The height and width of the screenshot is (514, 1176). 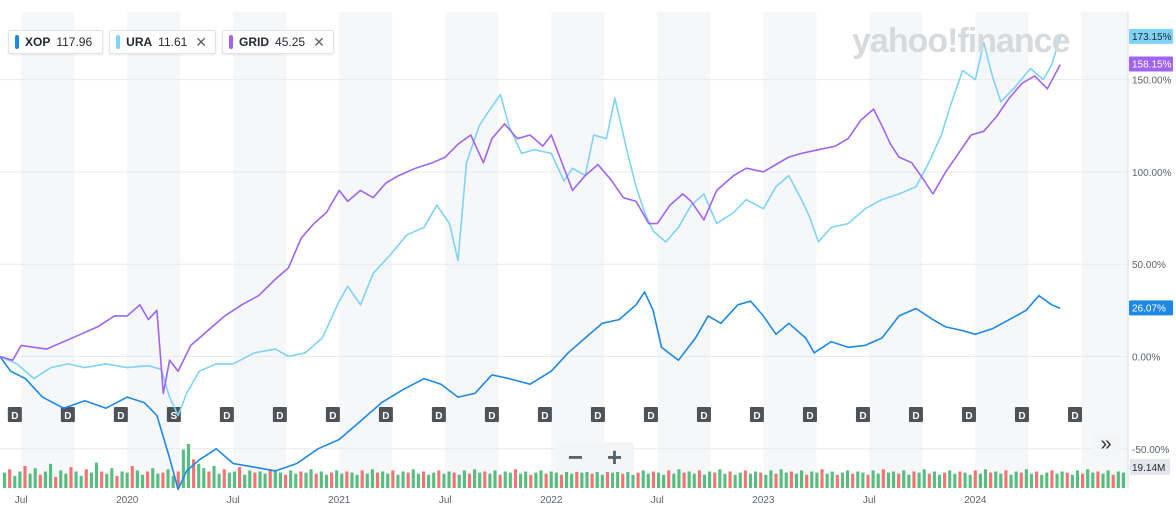 What do you see at coordinates (575, 457) in the screenshot?
I see `zoom-out-button: −` at bounding box center [575, 457].